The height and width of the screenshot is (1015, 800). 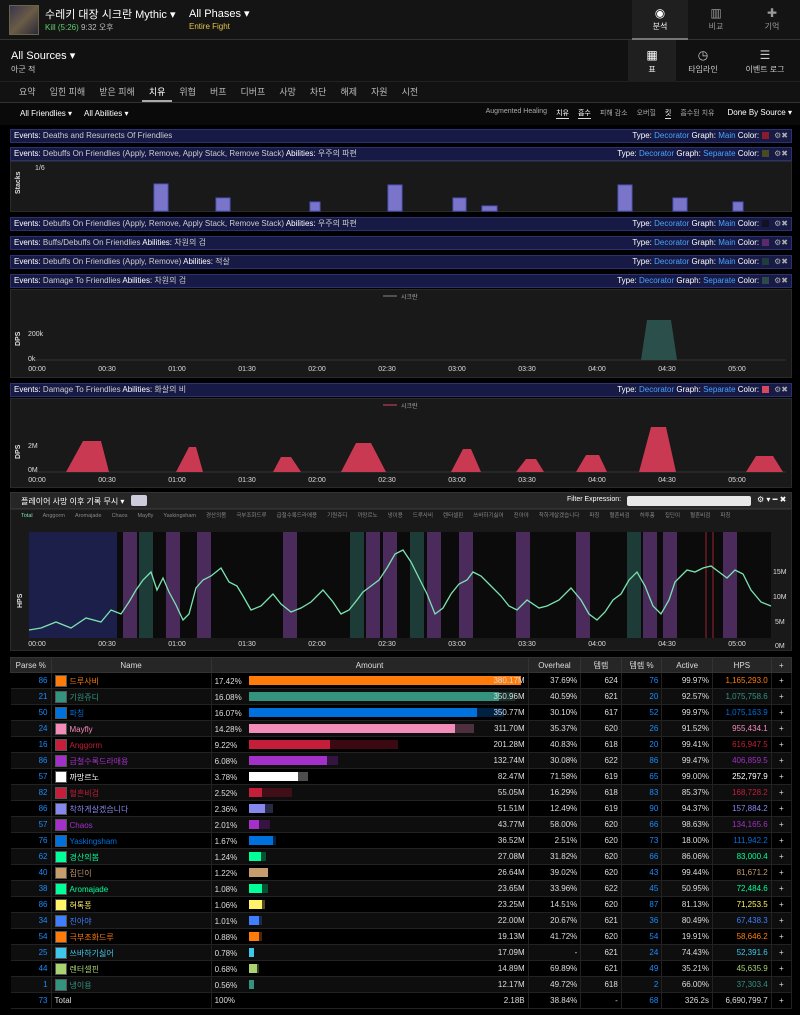 I want to click on source-select: All Sources ▾, so click(x=43, y=56).